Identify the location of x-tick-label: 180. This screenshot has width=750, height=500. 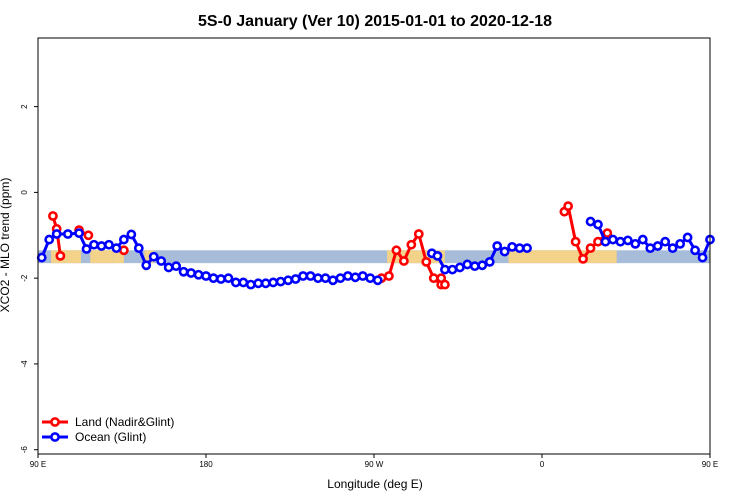
(206, 464).